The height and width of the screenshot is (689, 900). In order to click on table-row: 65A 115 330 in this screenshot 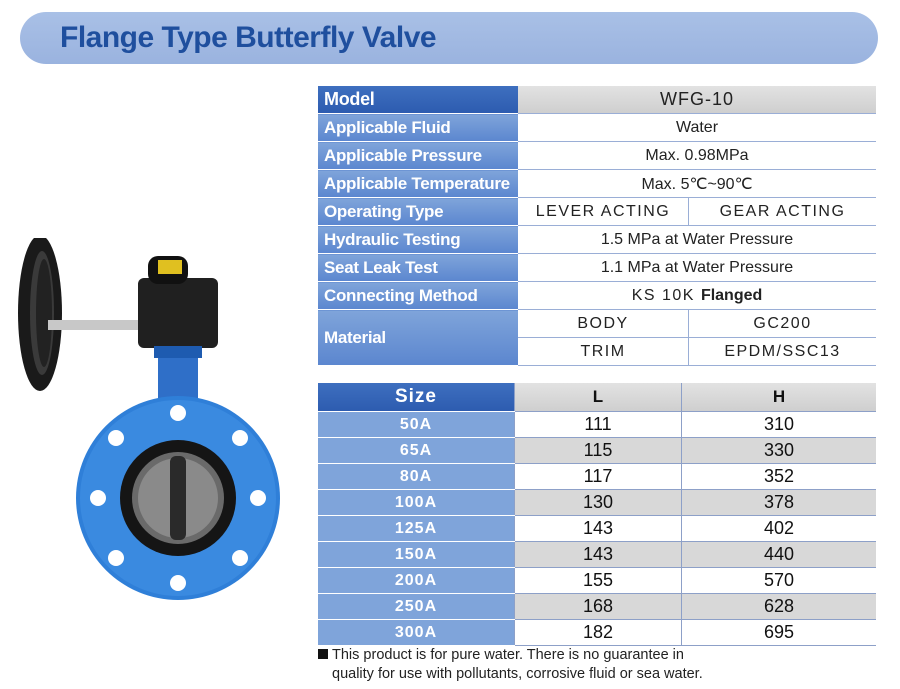, I will do `click(597, 450)`.